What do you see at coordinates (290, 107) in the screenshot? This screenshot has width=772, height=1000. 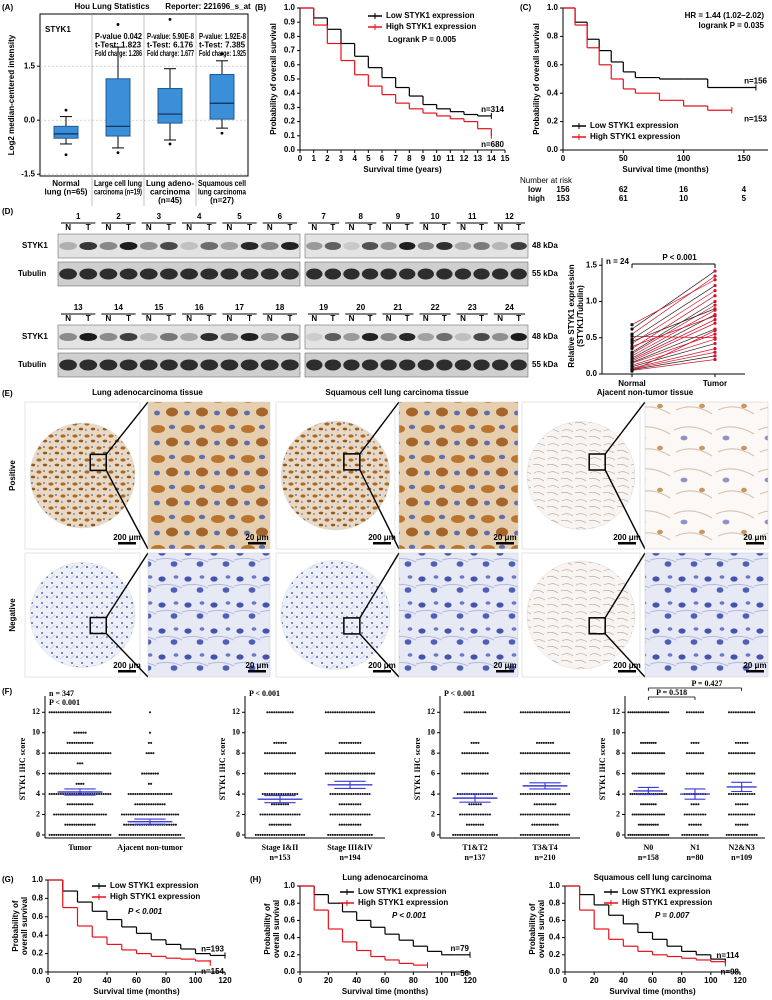 I see `y-tick-label: 0.3` at bounding box center [290, 107].